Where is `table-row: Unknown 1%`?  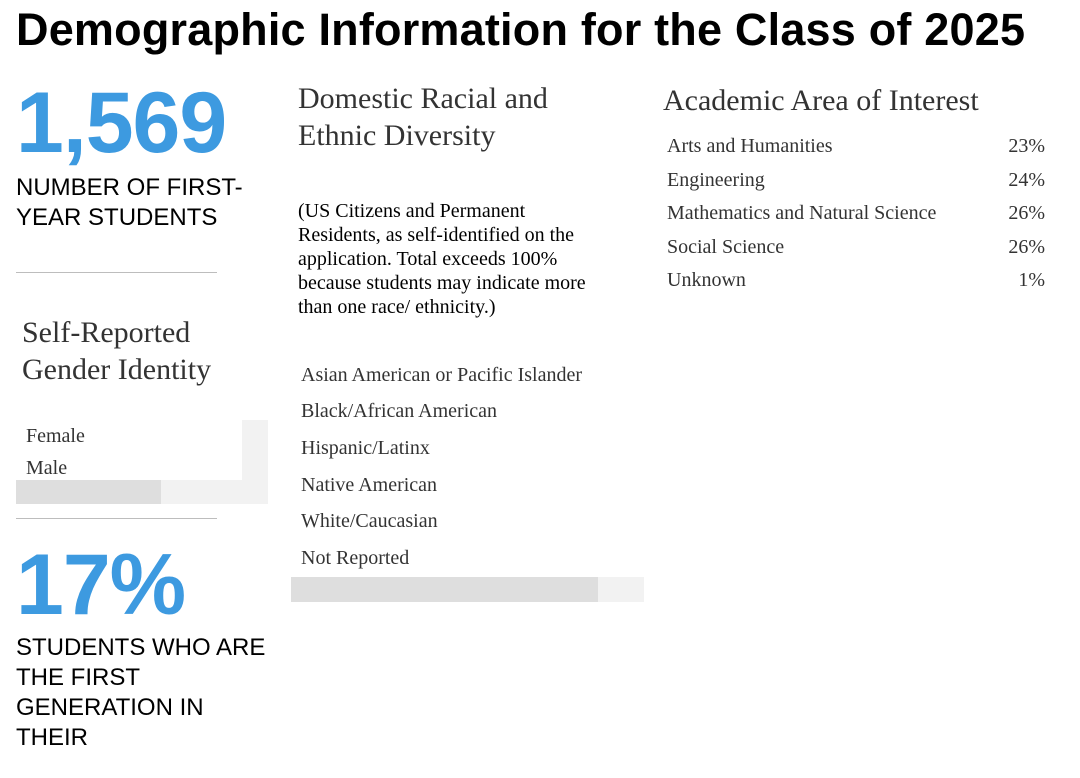
table-row: Unknown 1% is located at coordinates (856, 286).